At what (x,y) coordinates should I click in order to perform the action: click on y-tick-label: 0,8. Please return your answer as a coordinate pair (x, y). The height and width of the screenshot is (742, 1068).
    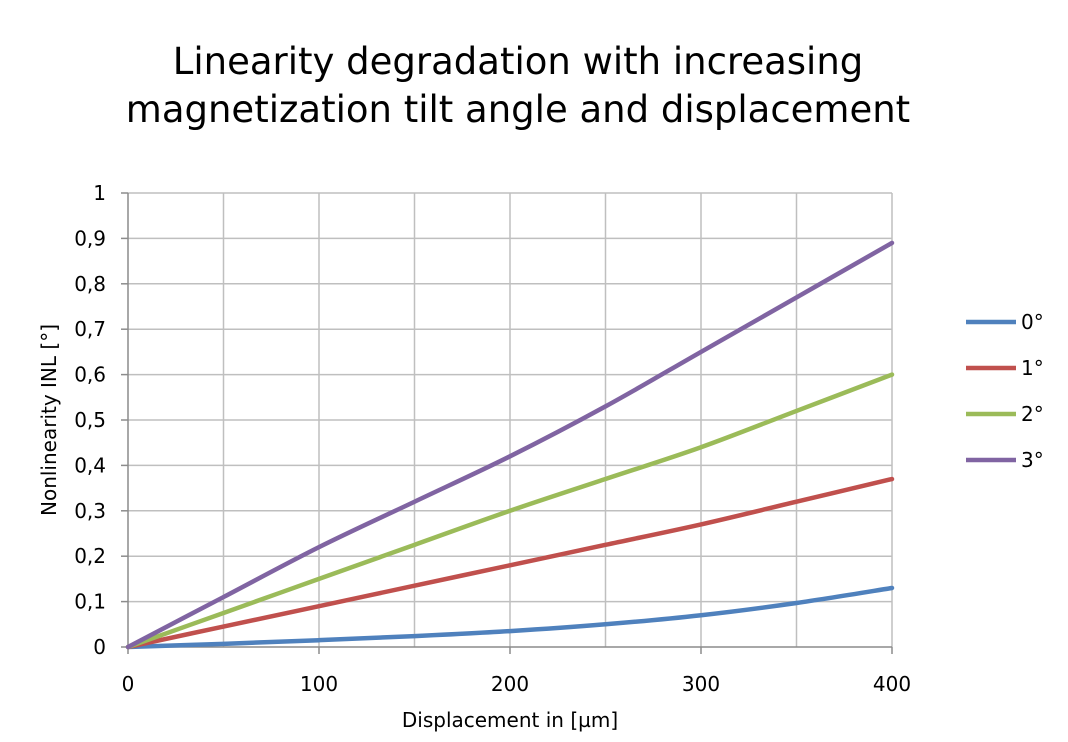
    Looking at the image, I should click on (90, 284).